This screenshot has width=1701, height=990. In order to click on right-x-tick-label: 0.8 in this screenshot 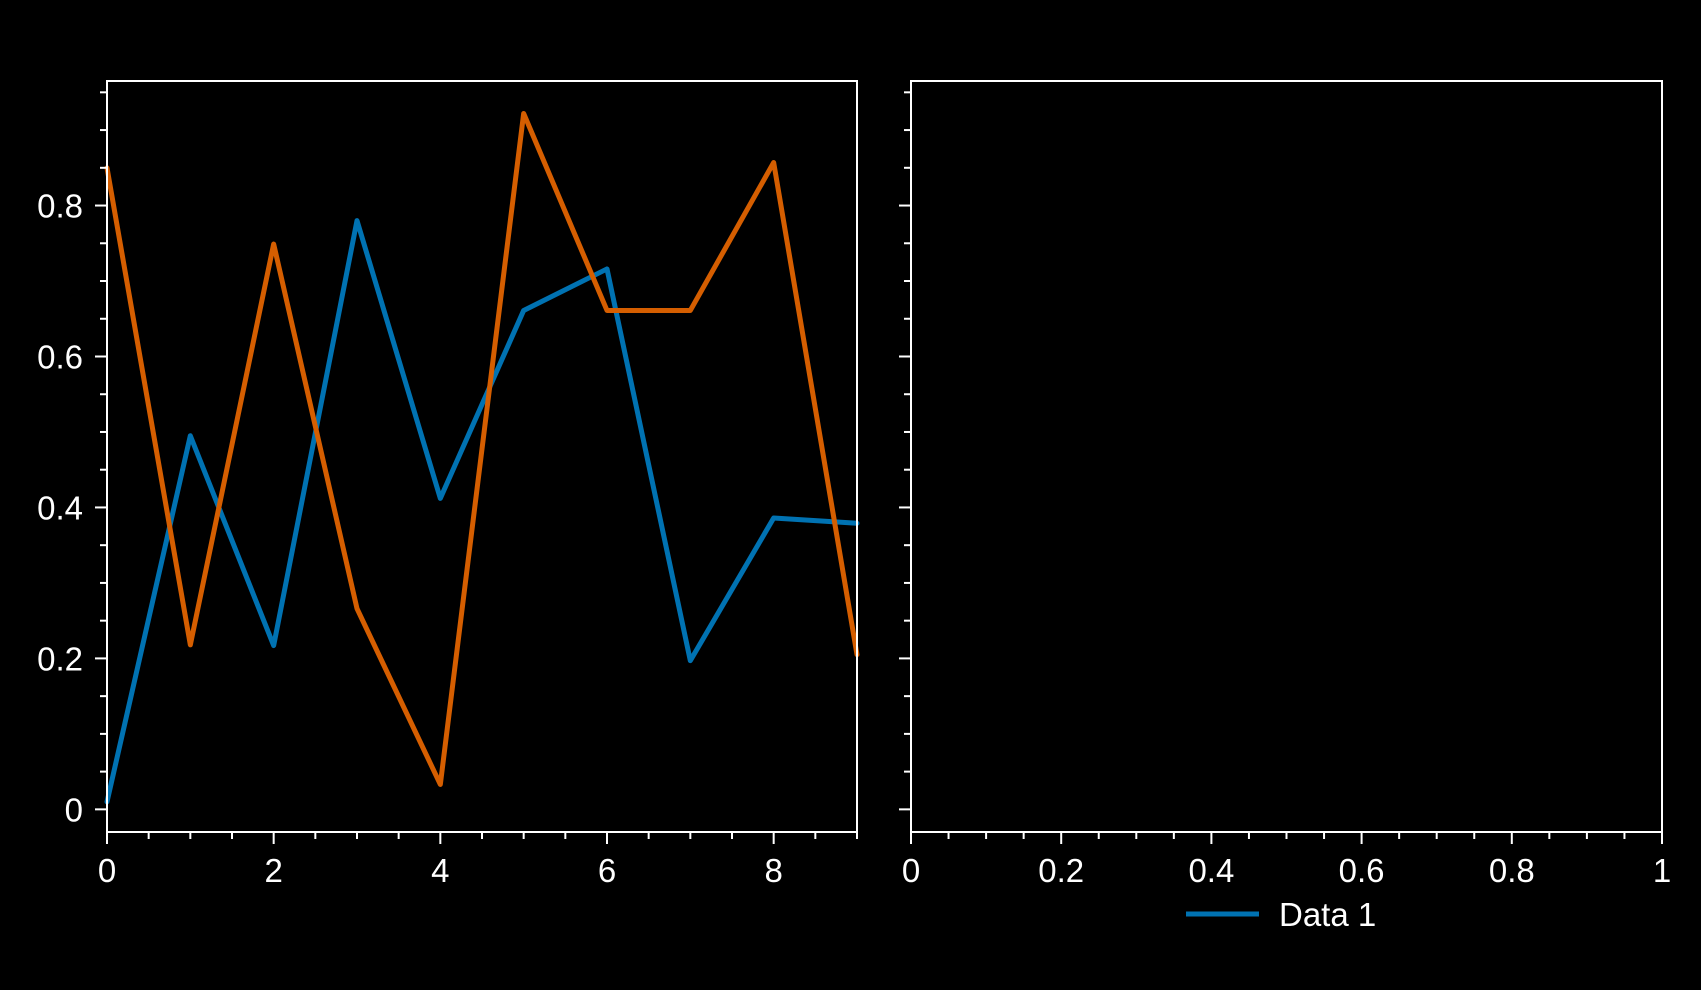, I will do `click(1512, 870)`.